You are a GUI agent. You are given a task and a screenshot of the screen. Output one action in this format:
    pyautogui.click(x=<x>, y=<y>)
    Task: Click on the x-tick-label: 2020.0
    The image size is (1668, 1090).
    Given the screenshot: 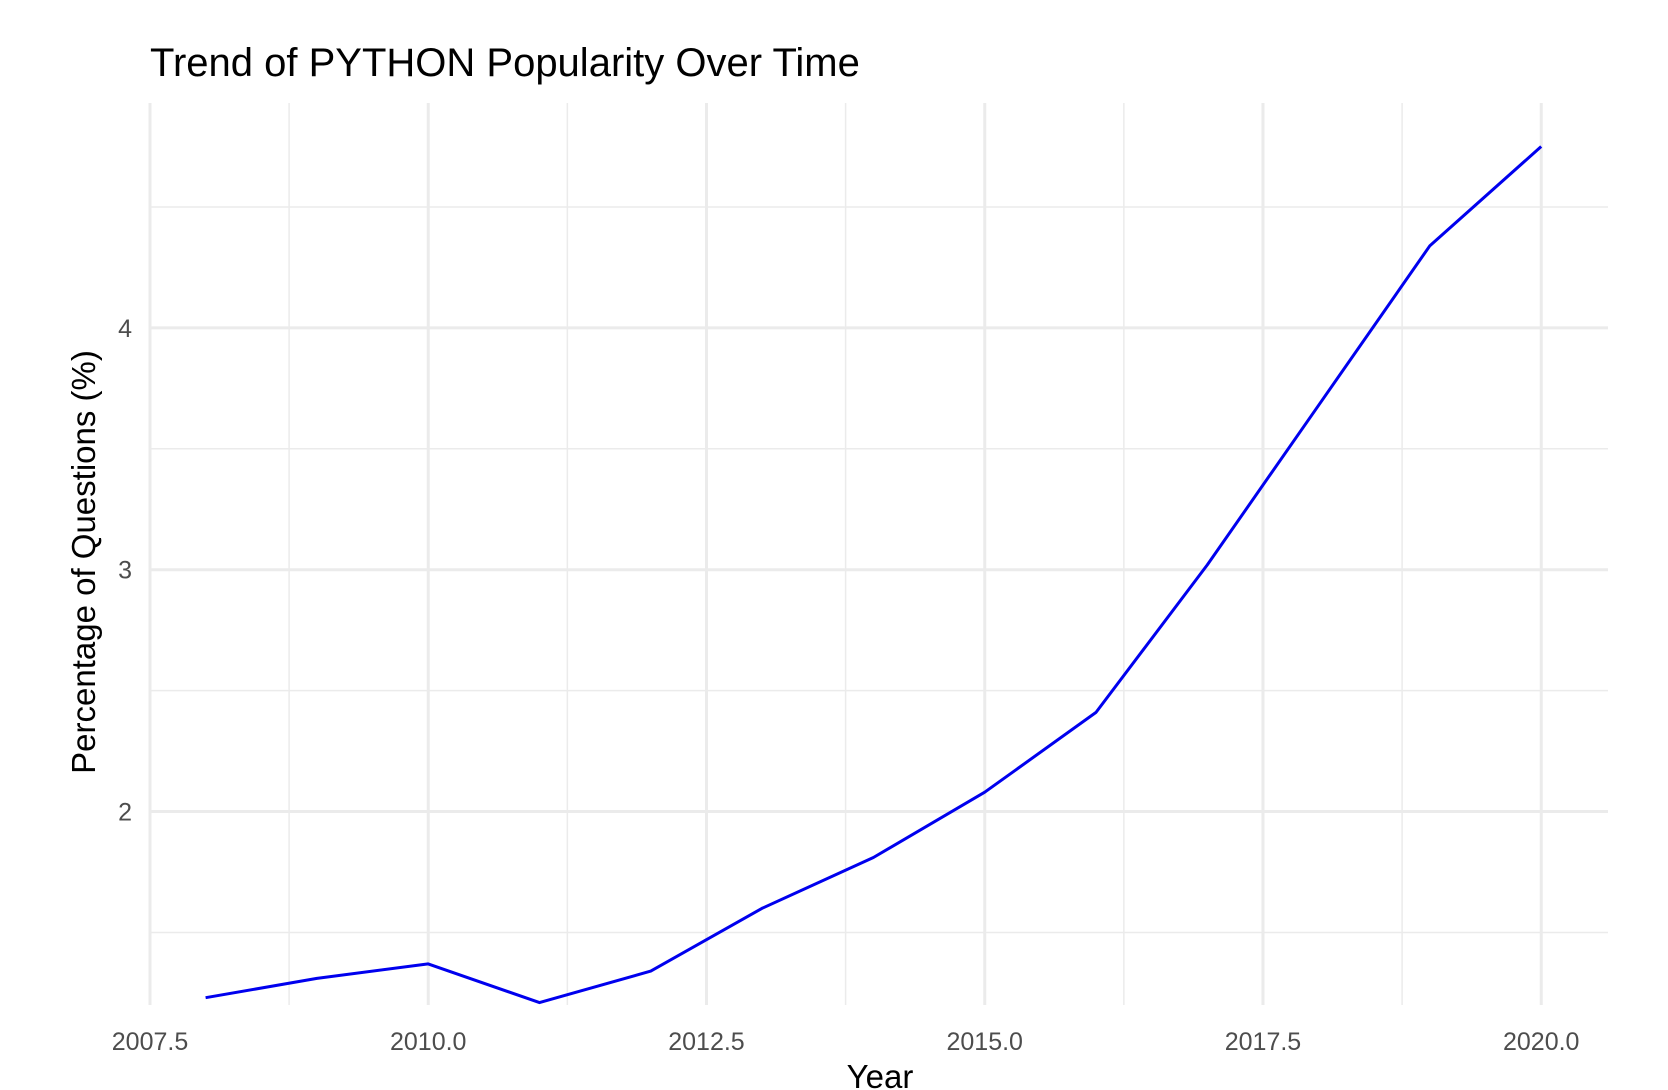 What is the action you would take?
    pyautogui.click(x=1541, y=1042)
    